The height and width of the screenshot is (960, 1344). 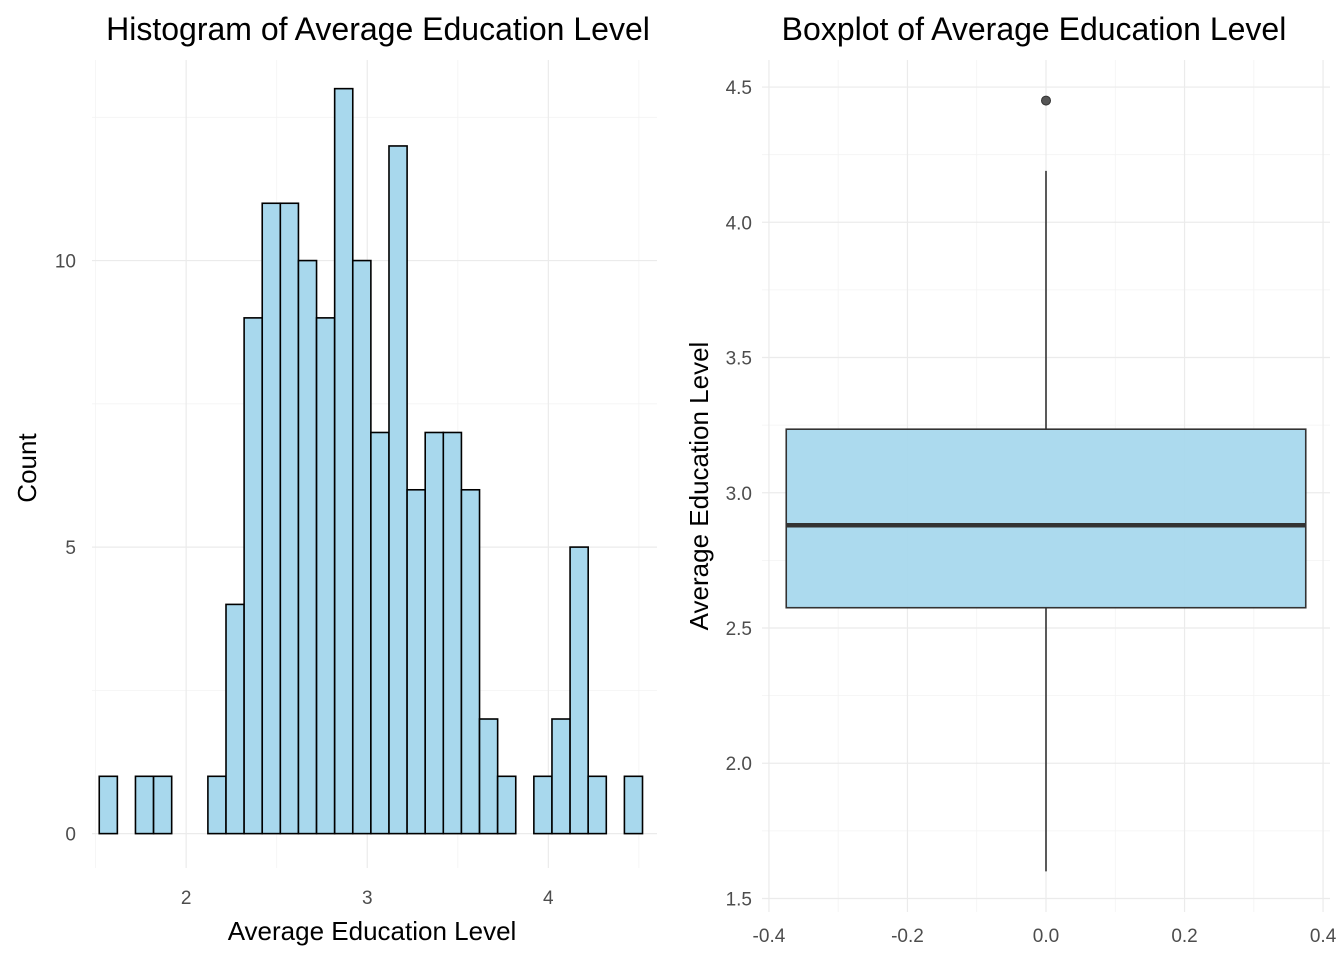 What do you see at coordinates (27, 468) in the screenshot?
I see `histogram-y-axis-title: Count` at bounding box center [27, 468].